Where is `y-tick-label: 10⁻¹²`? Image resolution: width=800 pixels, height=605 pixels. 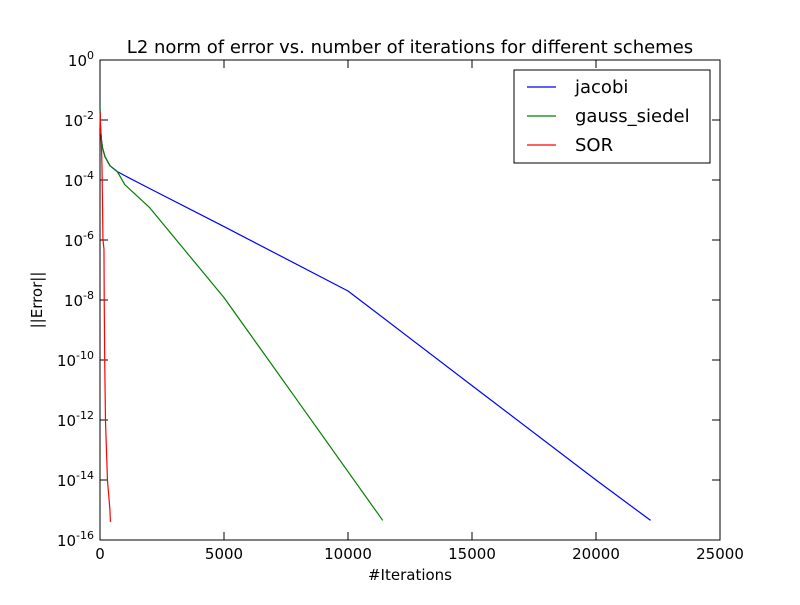
y-tick-label: 10⁻¹² is located at coordinates (75, 419).